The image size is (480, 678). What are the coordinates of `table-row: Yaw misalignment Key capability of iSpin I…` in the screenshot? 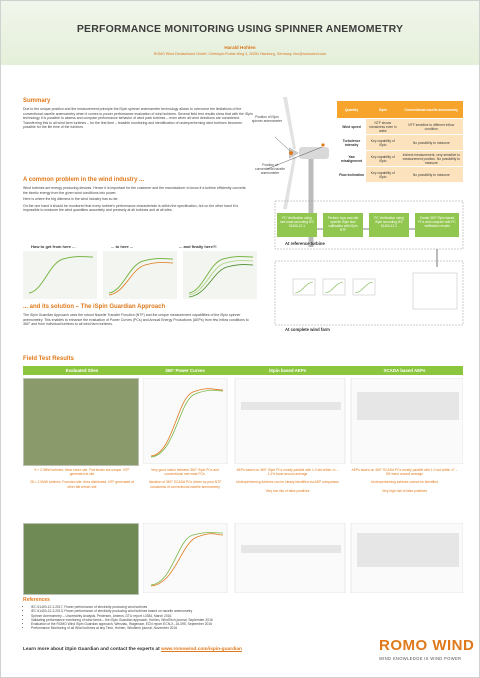 It's located at (400, 158).